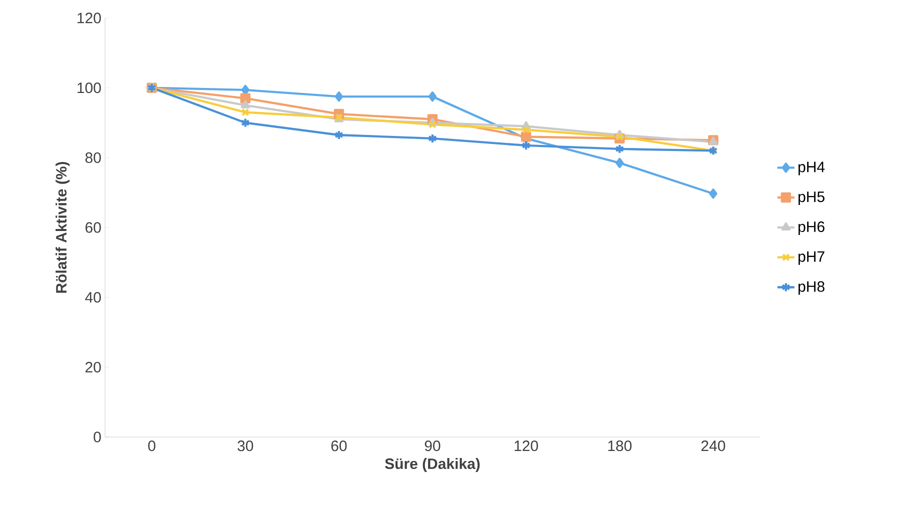  I want to click on x-tick-label: 30, so click(246, 446).